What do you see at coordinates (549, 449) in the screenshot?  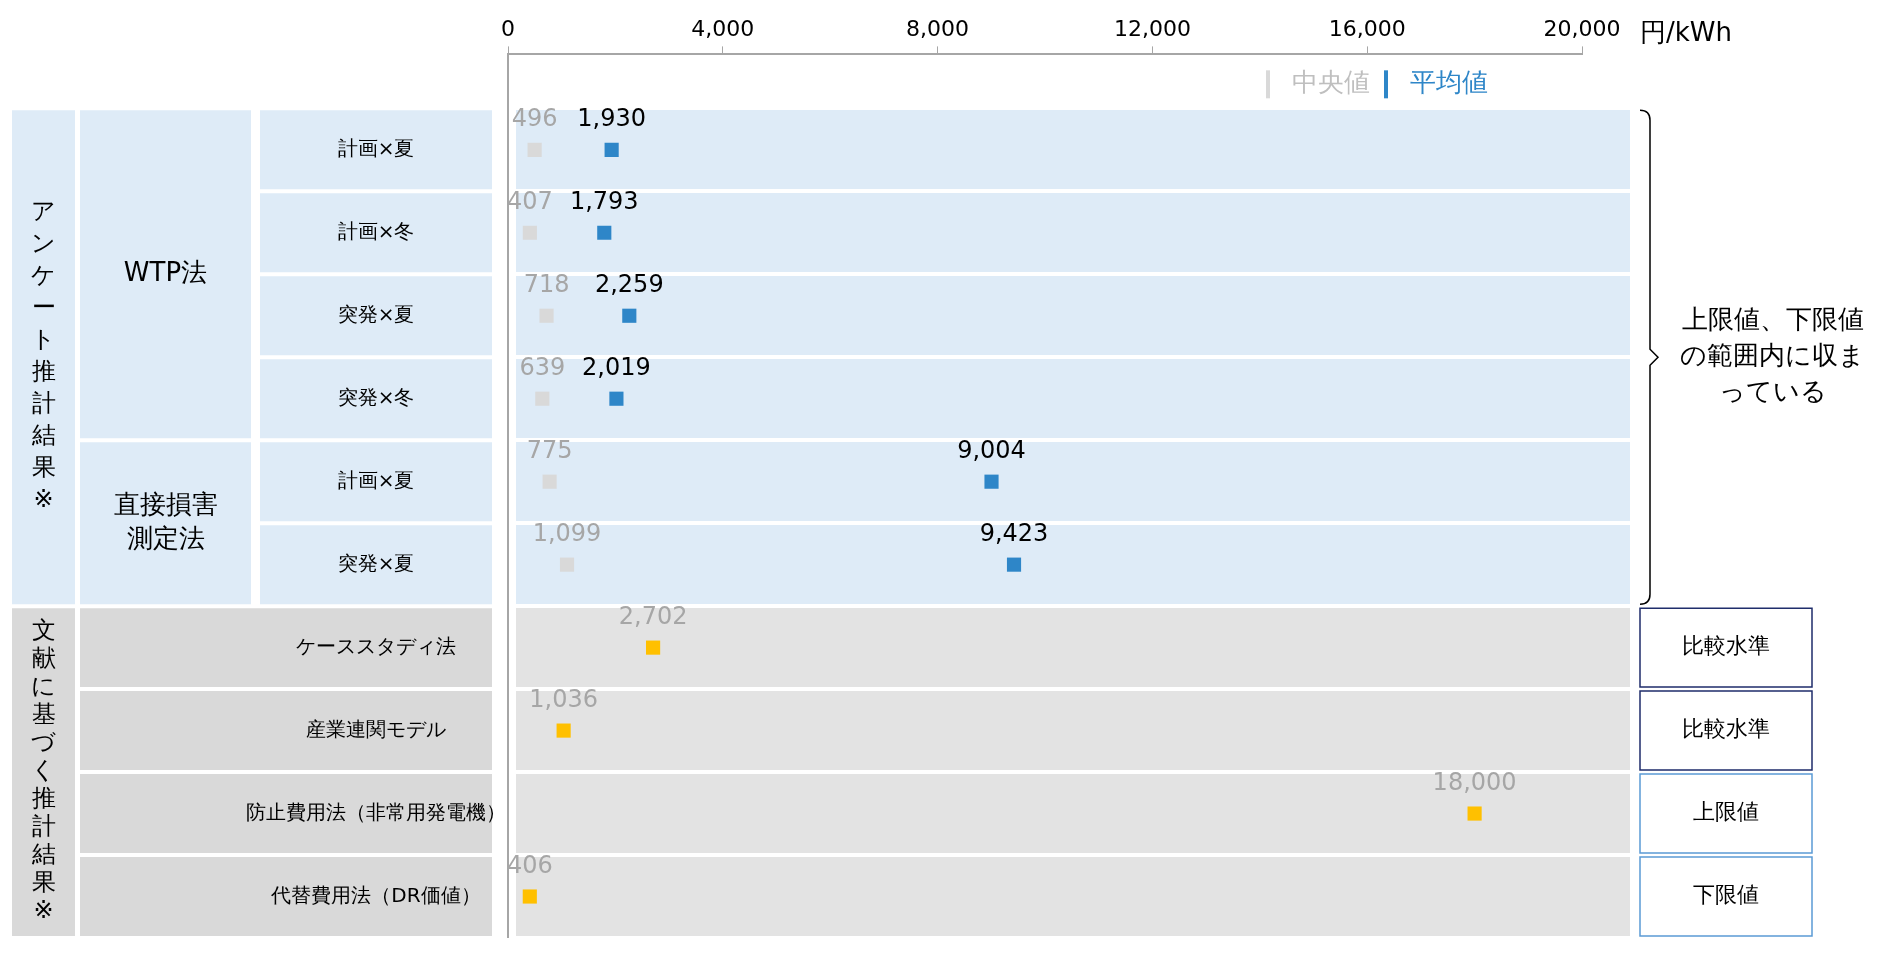 I see `data-label: 775` at bounding box center [549, 449].